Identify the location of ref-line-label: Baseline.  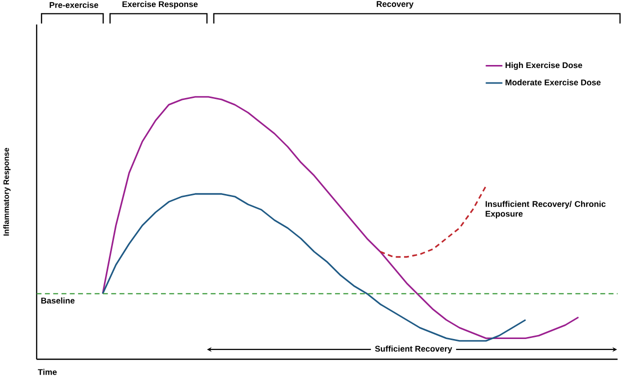
(58, 301).